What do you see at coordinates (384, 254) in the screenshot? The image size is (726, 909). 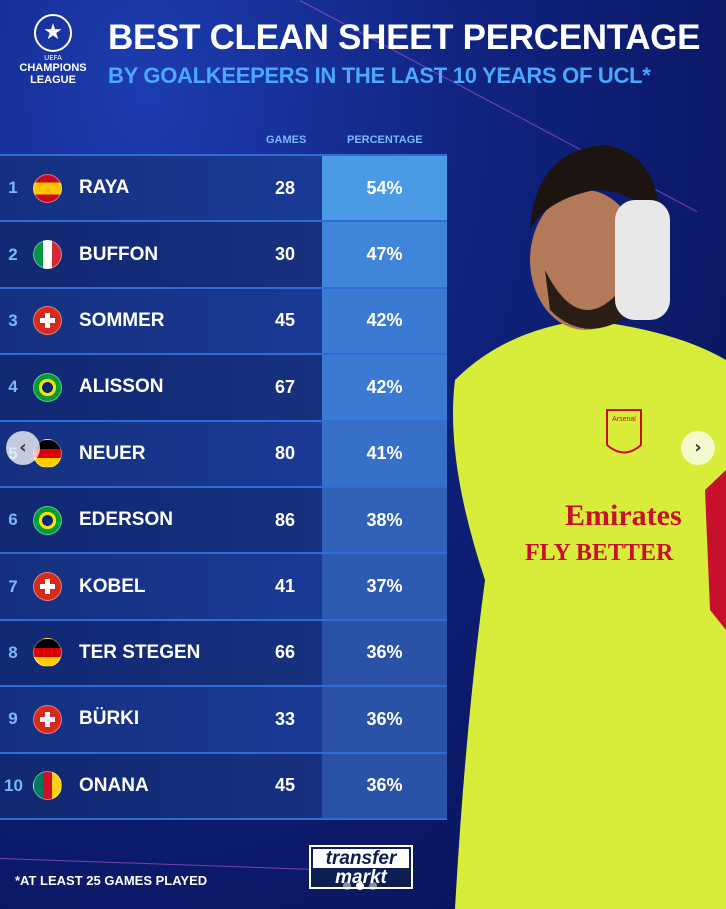 I see `percentage-value: 47%` at bounding box center [384, 254].